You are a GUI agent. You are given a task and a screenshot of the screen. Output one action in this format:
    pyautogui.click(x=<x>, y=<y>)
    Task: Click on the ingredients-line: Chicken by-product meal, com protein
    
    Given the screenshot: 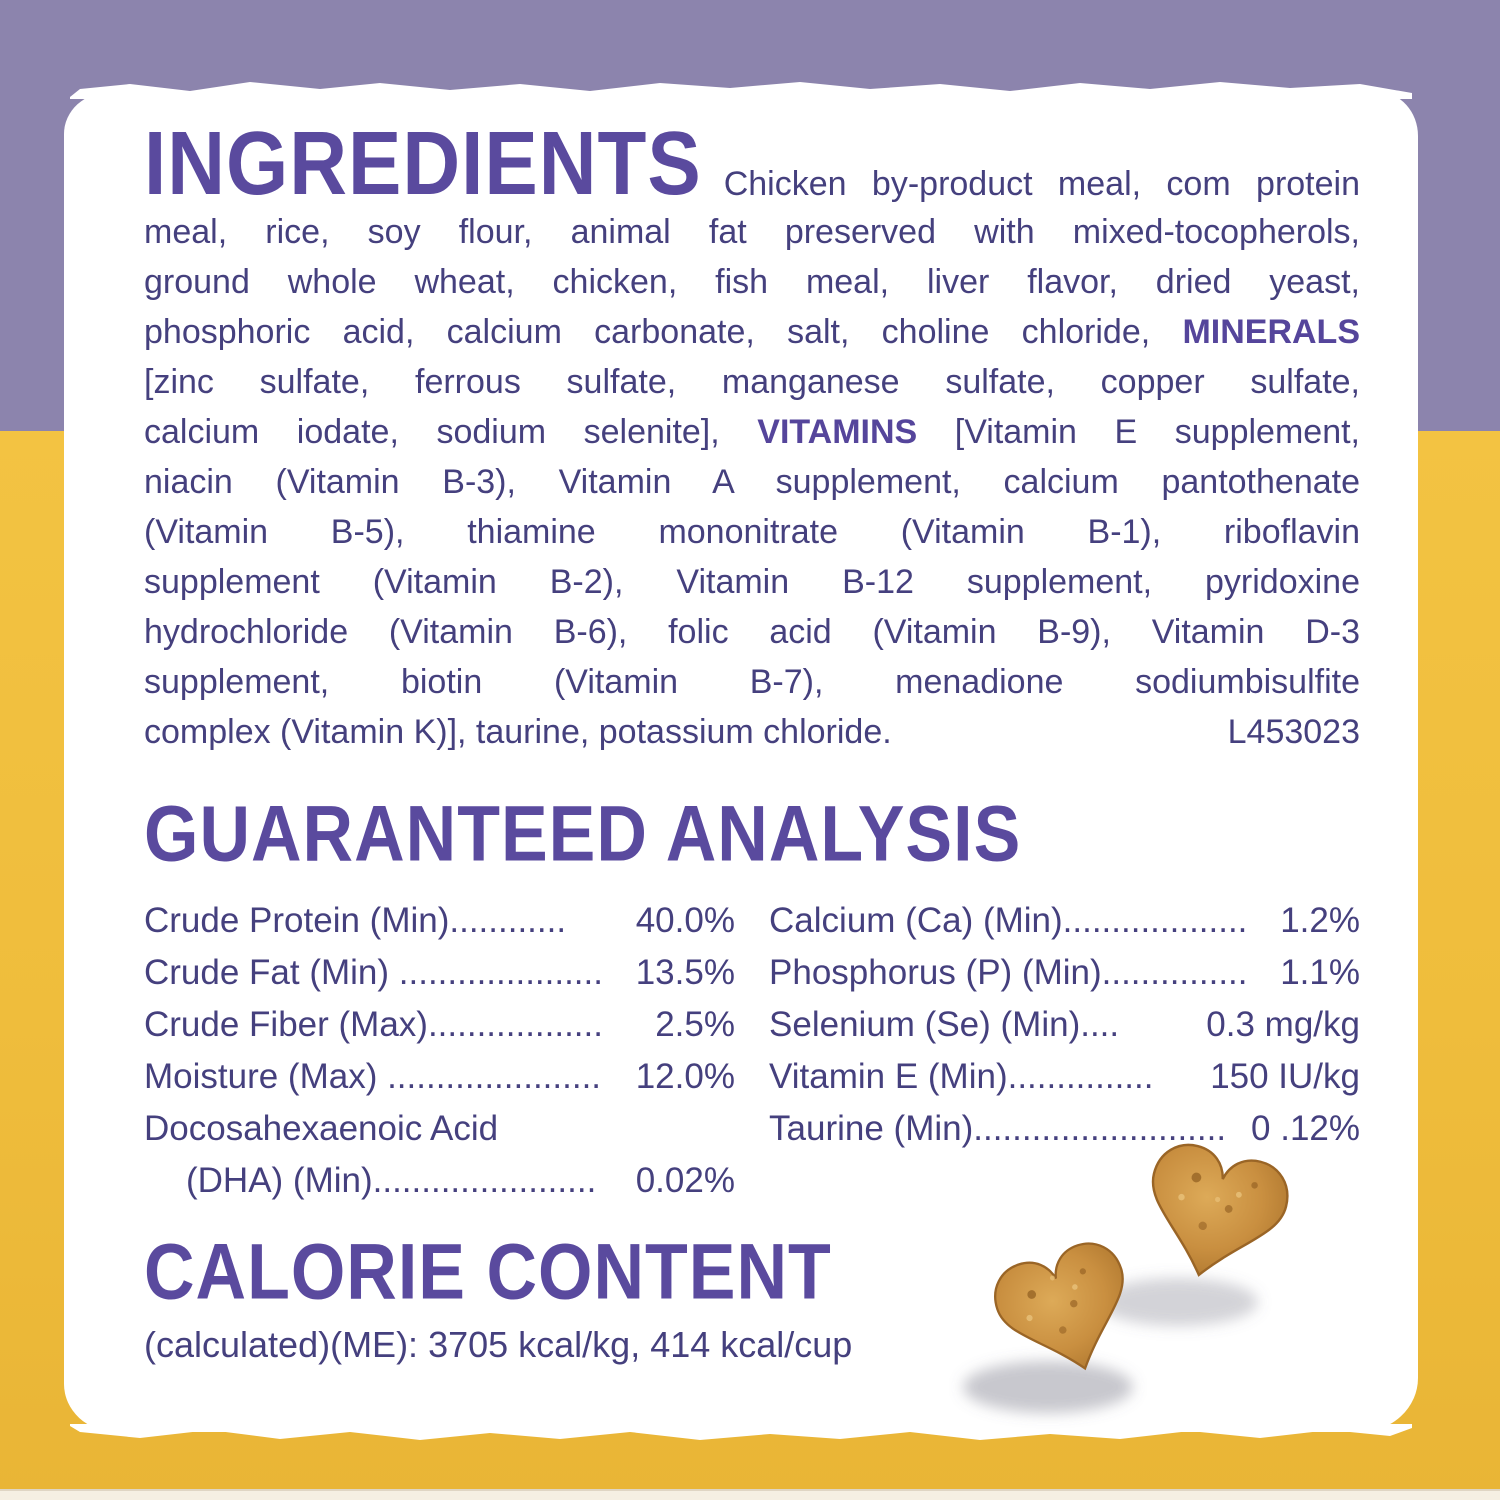 What is the action you would take?
    pyautogui.click(x=1041, y=184)
    